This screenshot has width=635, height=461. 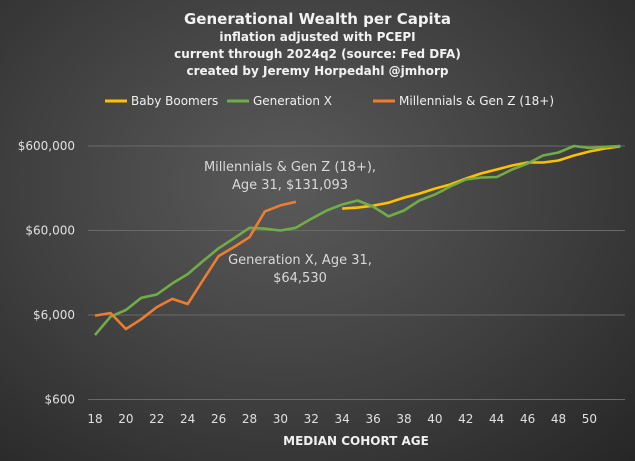 What do you see at coordinates (218, 419) in the screenshot?
I see `x-tick-label: 26` at bounding box center [218, 419].